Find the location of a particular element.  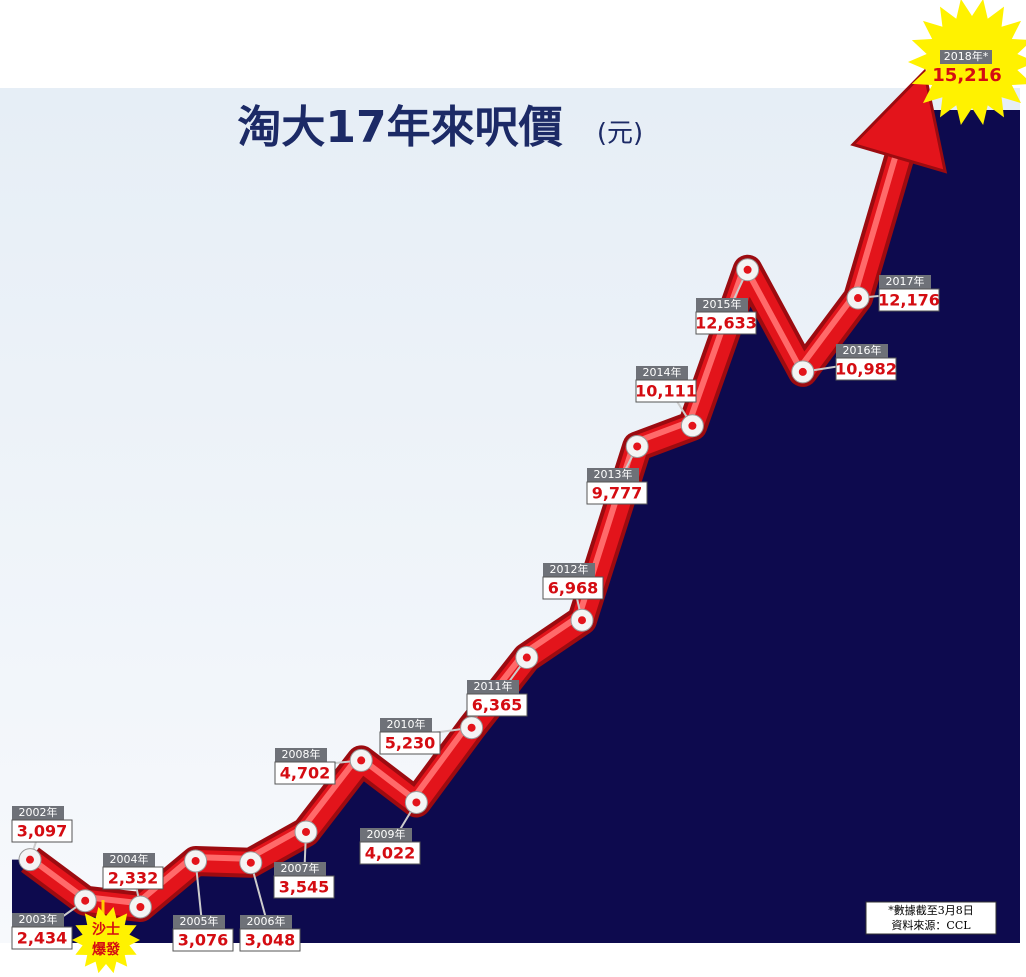

category-label: 2014年 is located at coordinates (662, 372).